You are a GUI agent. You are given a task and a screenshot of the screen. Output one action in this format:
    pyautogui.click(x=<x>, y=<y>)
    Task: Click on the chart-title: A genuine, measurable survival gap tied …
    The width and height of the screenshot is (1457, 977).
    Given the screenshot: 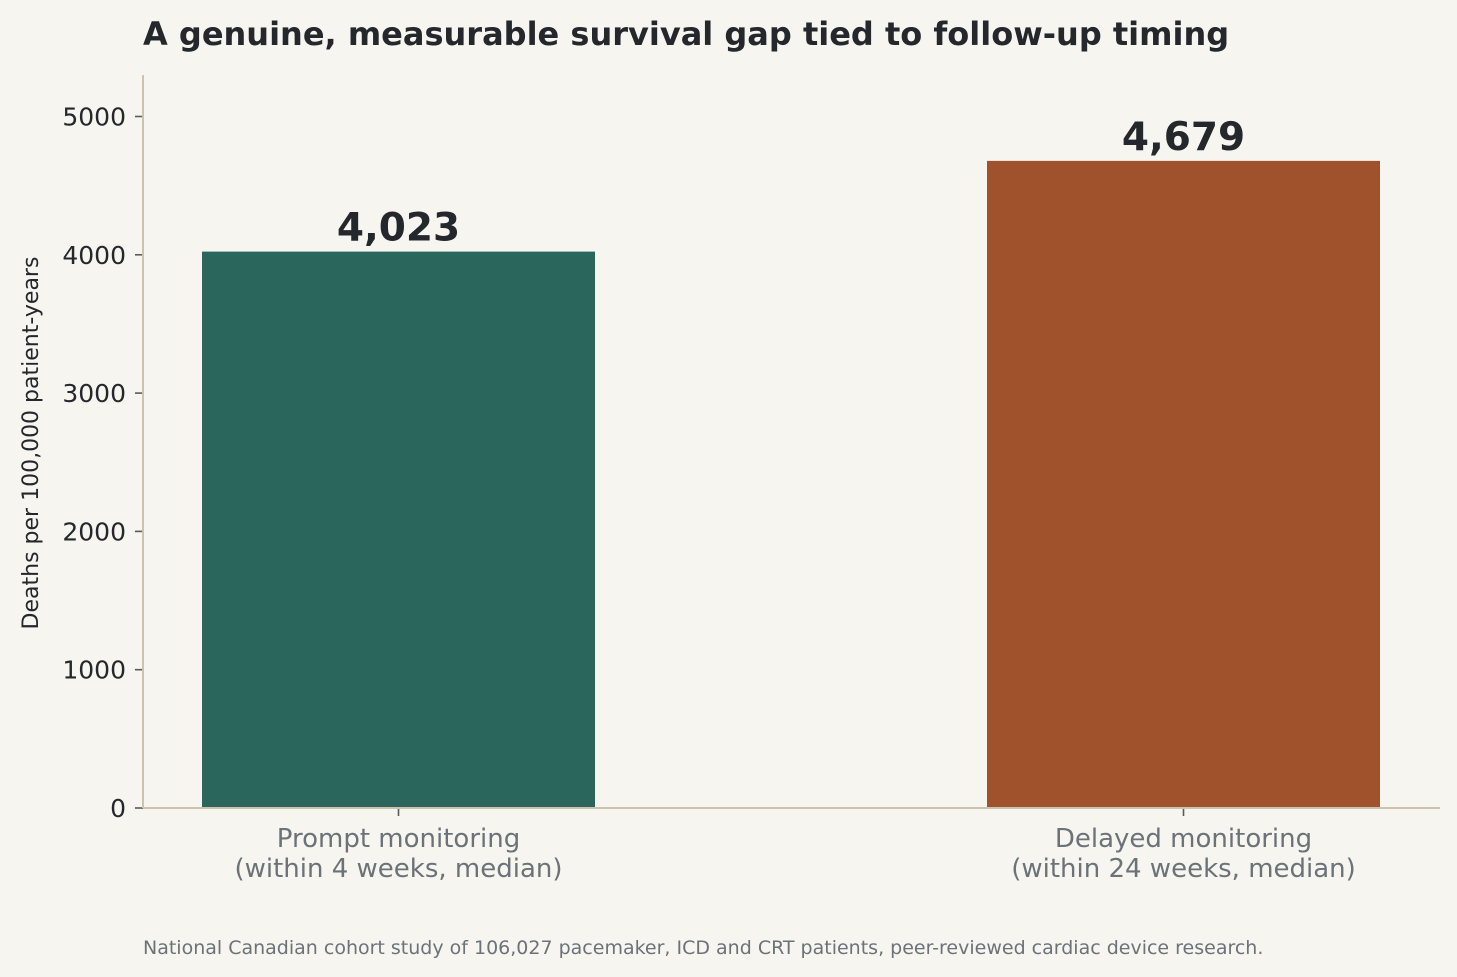 What is the action you would take?
    pyautogui.click(x=686, y=34)
    